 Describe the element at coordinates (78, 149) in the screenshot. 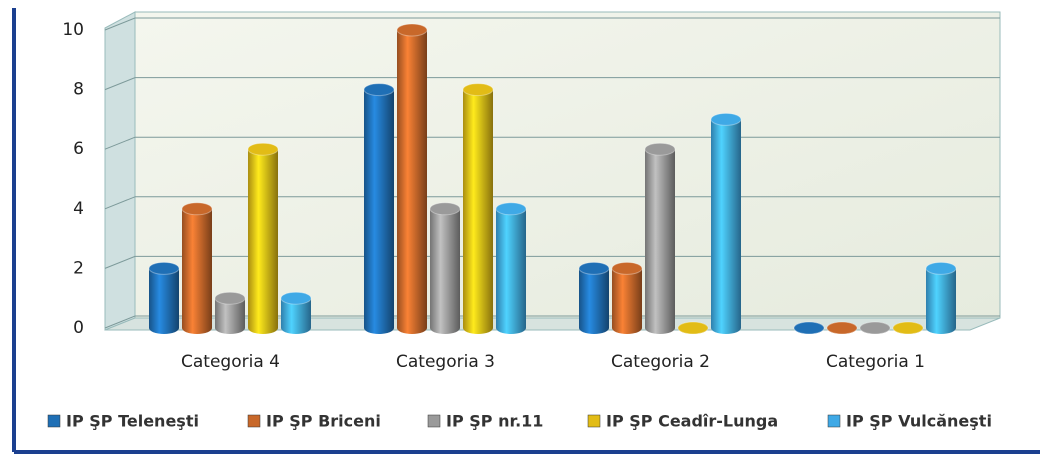

I see `y-tick-label: 6` at that location.